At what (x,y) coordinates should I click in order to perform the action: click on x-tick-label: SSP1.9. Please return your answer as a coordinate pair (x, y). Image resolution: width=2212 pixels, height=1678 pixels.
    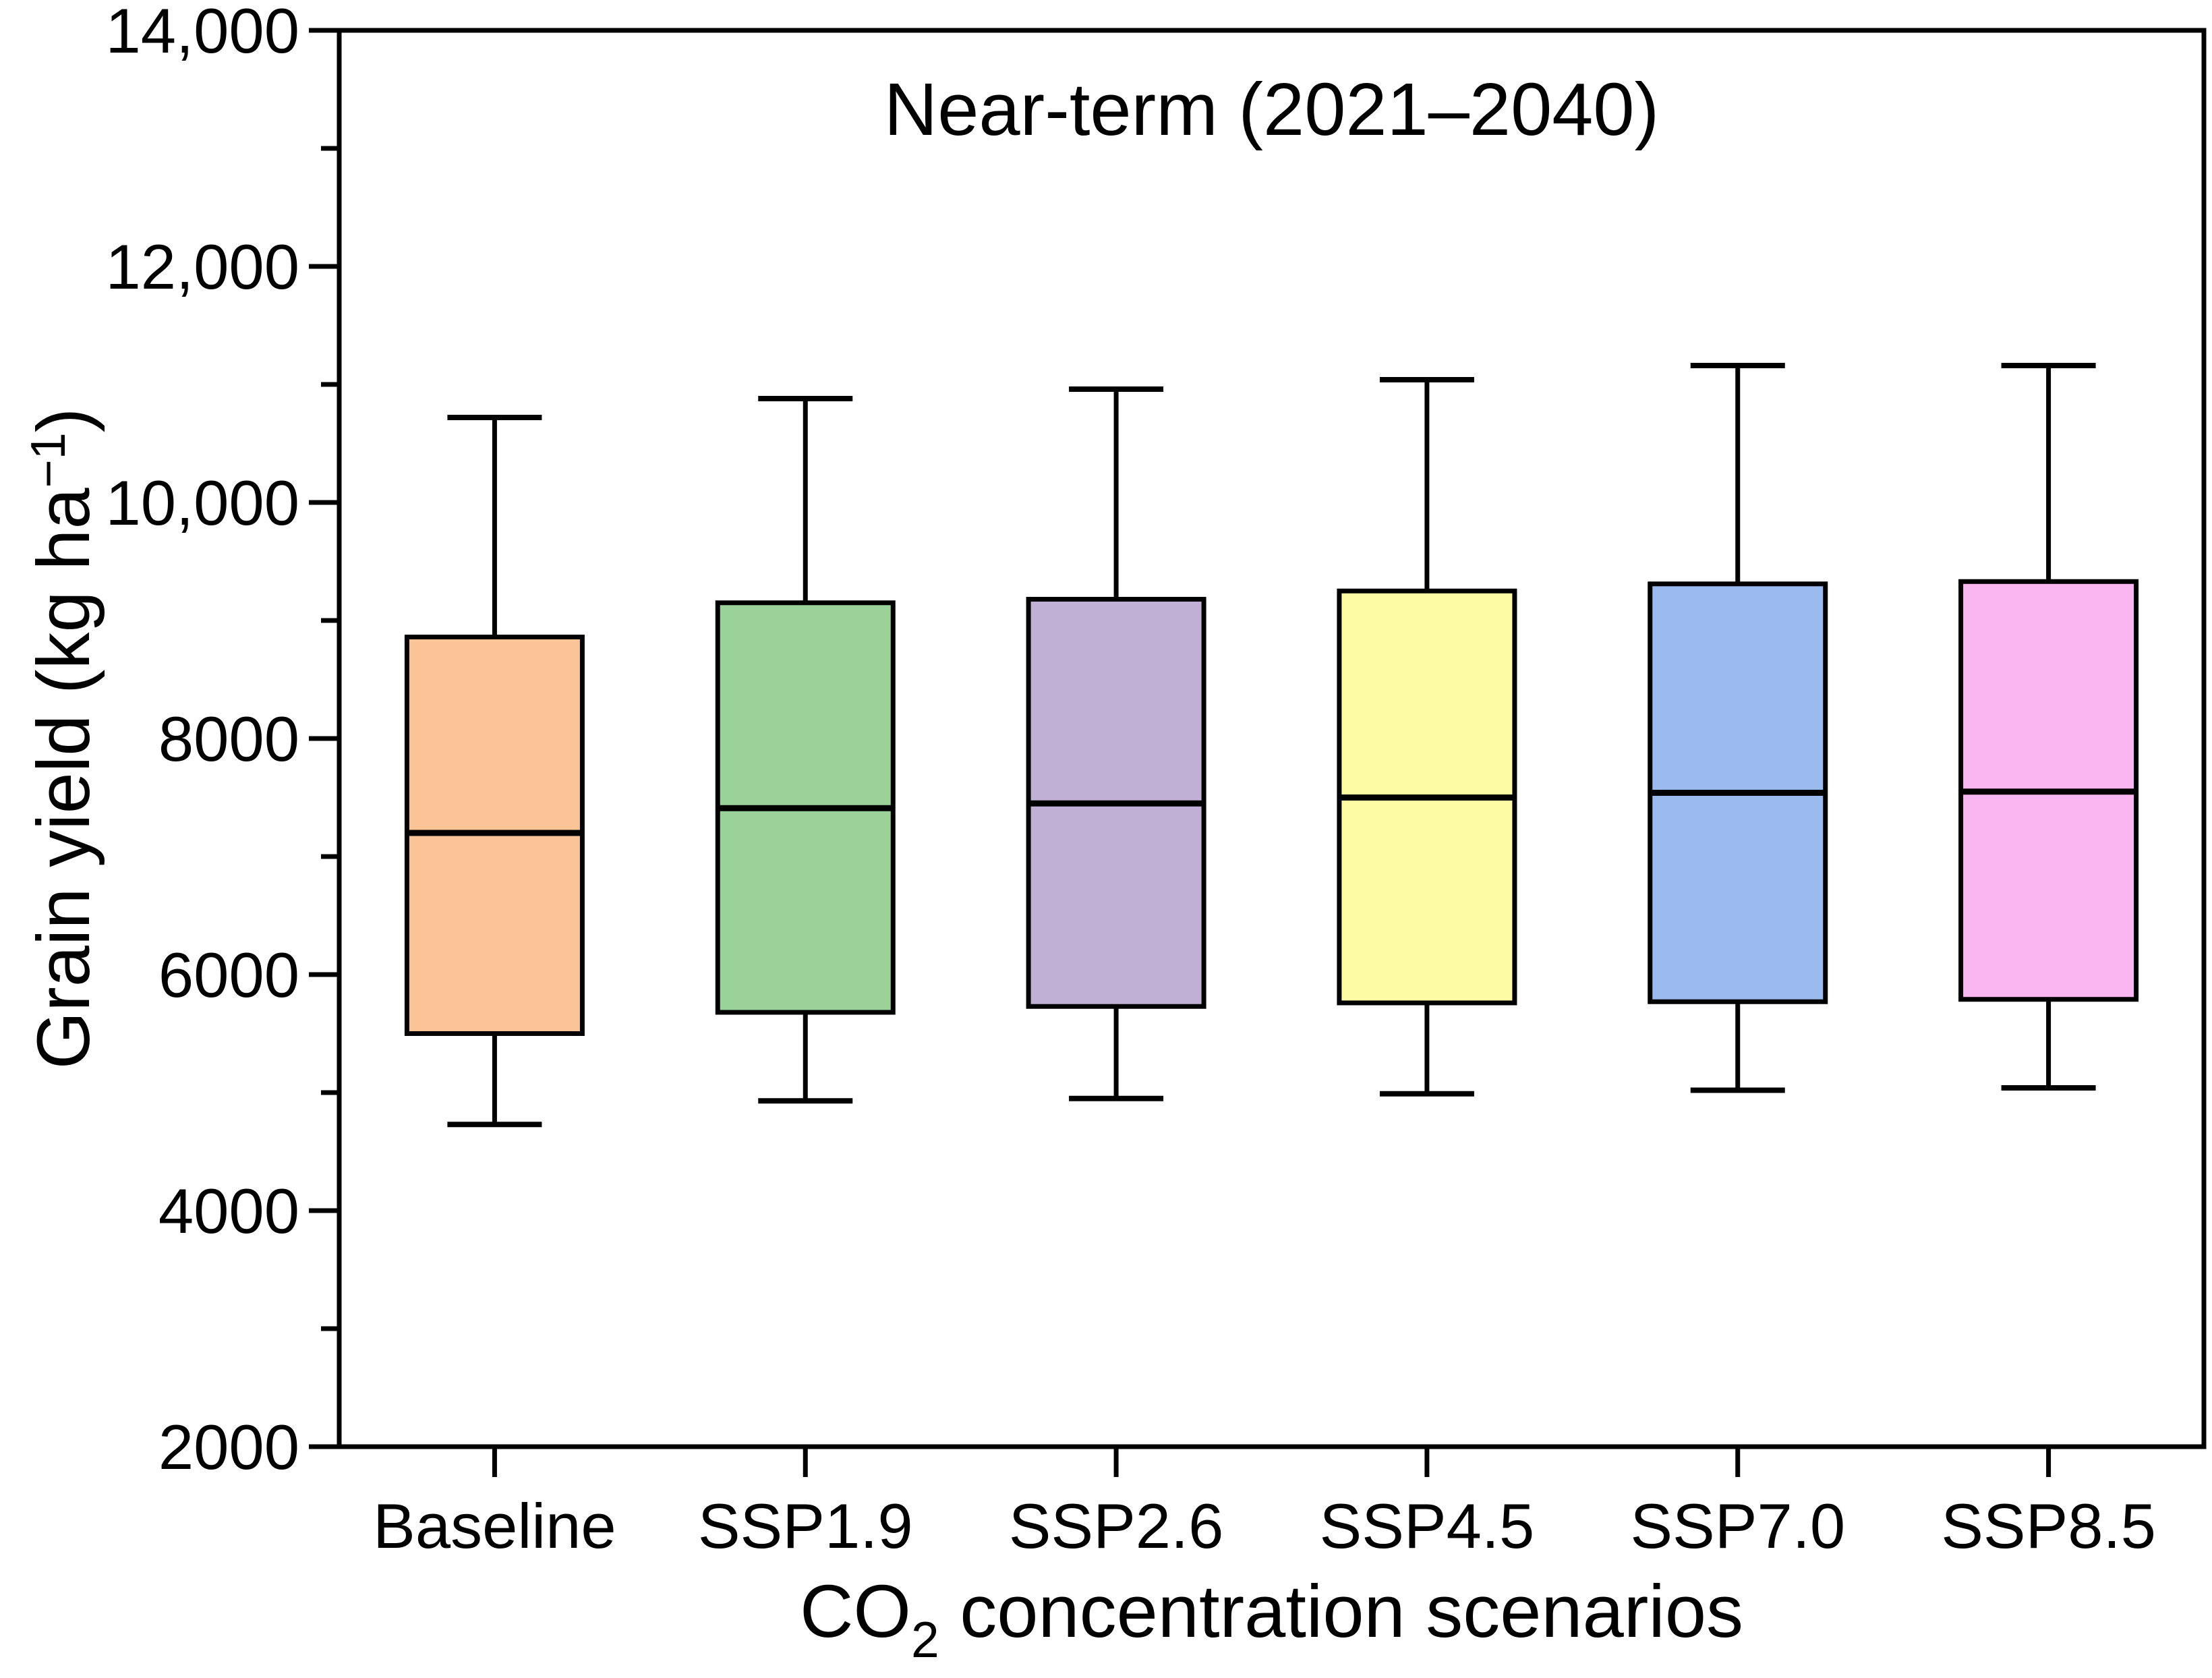
    Looking at the image, I should click on (805, 1526).